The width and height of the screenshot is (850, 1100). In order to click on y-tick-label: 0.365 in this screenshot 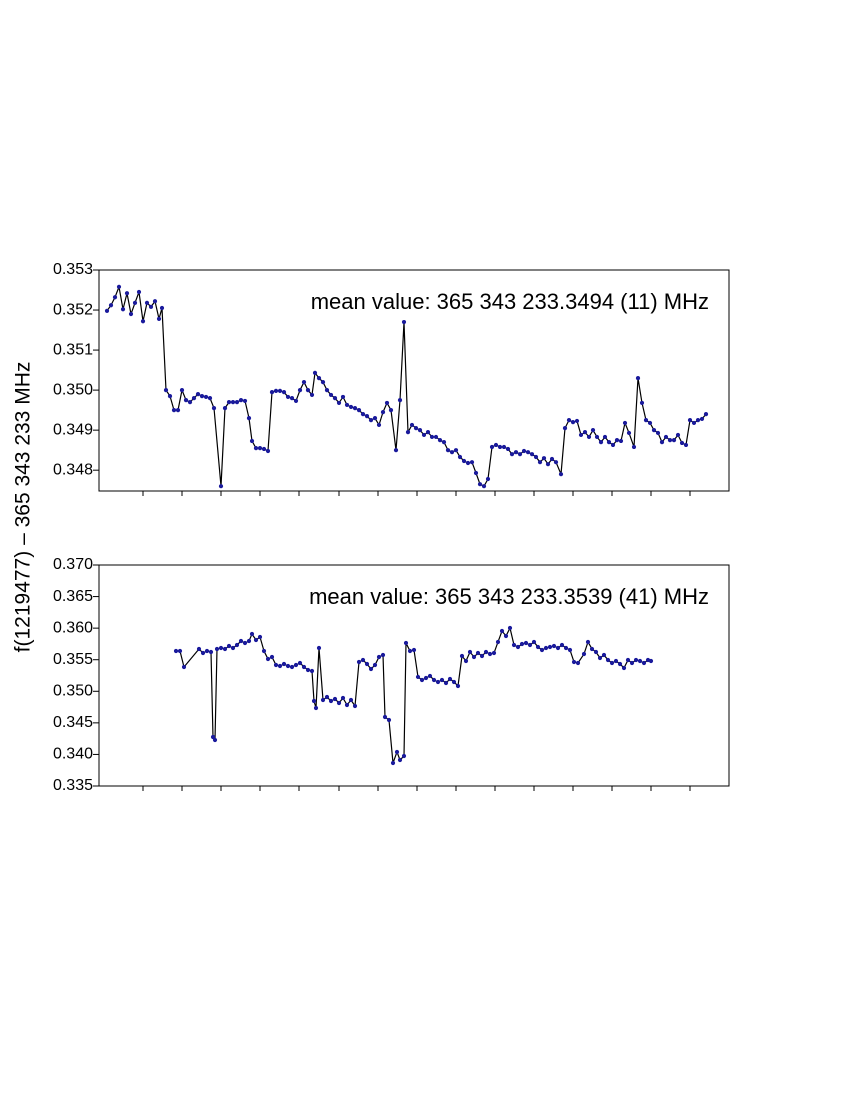, I will do `click(73, 596)`.